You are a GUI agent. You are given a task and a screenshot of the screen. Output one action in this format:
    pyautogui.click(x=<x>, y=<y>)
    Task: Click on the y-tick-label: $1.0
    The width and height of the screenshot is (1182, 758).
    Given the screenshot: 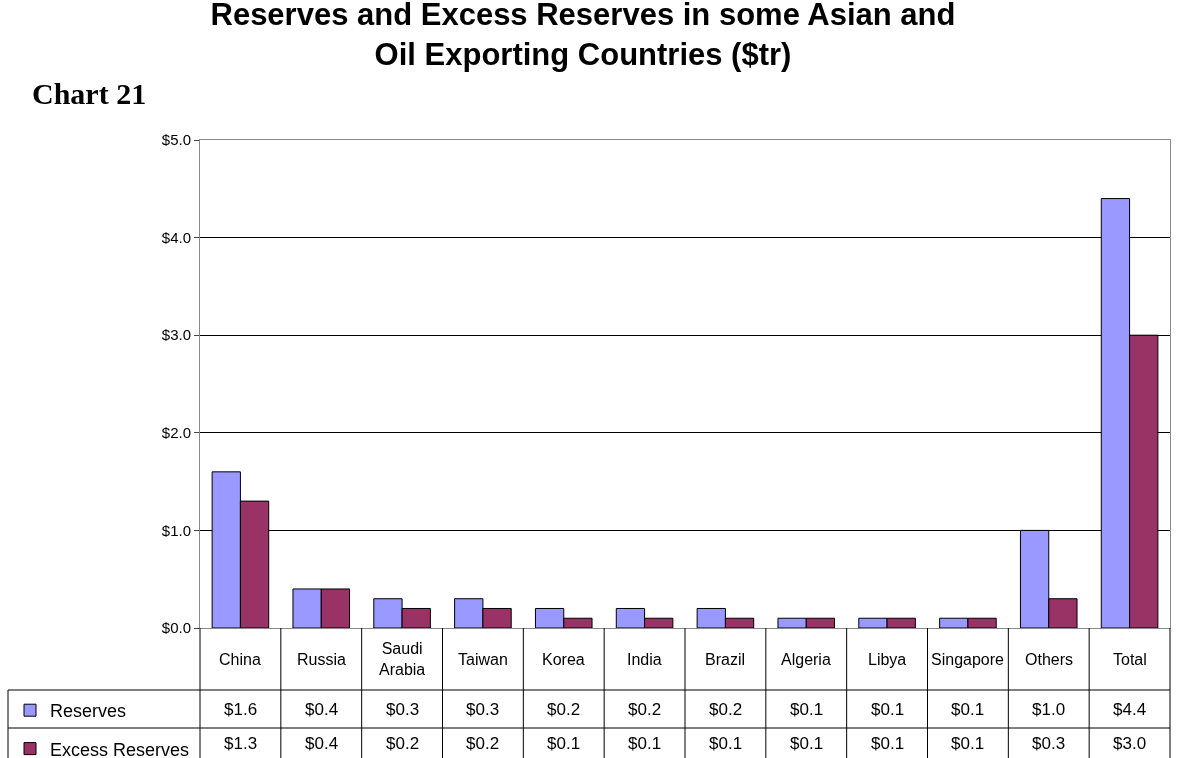 What is the action you would take?
    pyautogui.click(x=176, y=530)
    